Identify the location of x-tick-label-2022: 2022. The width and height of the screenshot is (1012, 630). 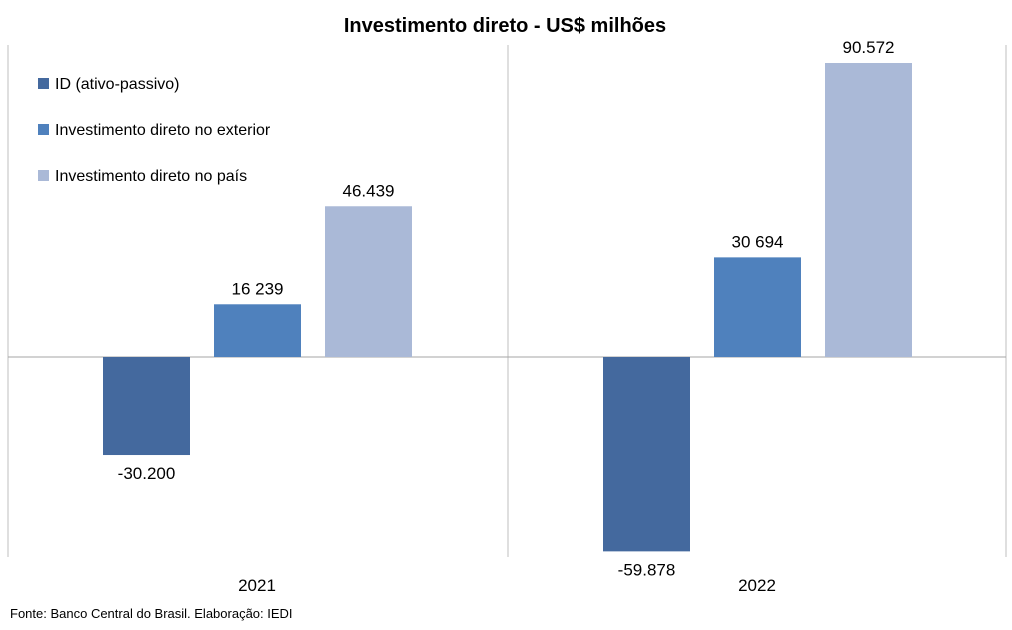
(757, 585).